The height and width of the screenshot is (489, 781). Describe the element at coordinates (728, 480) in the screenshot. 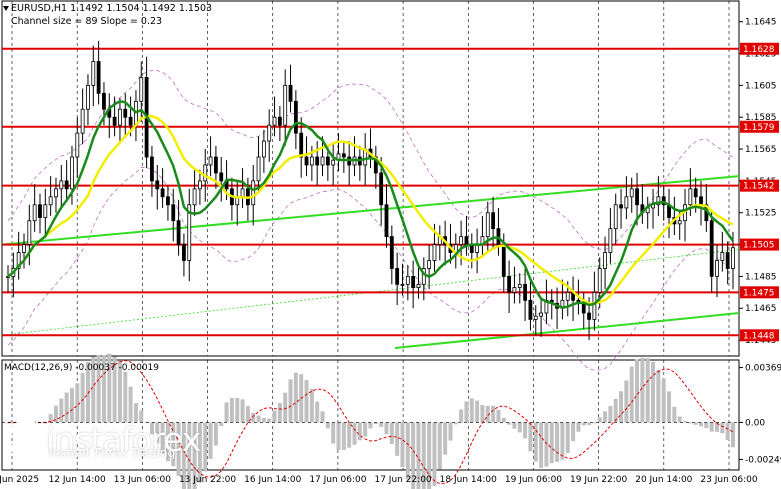

I see `x-tick-label: 23 Jun 06:00` at that location.